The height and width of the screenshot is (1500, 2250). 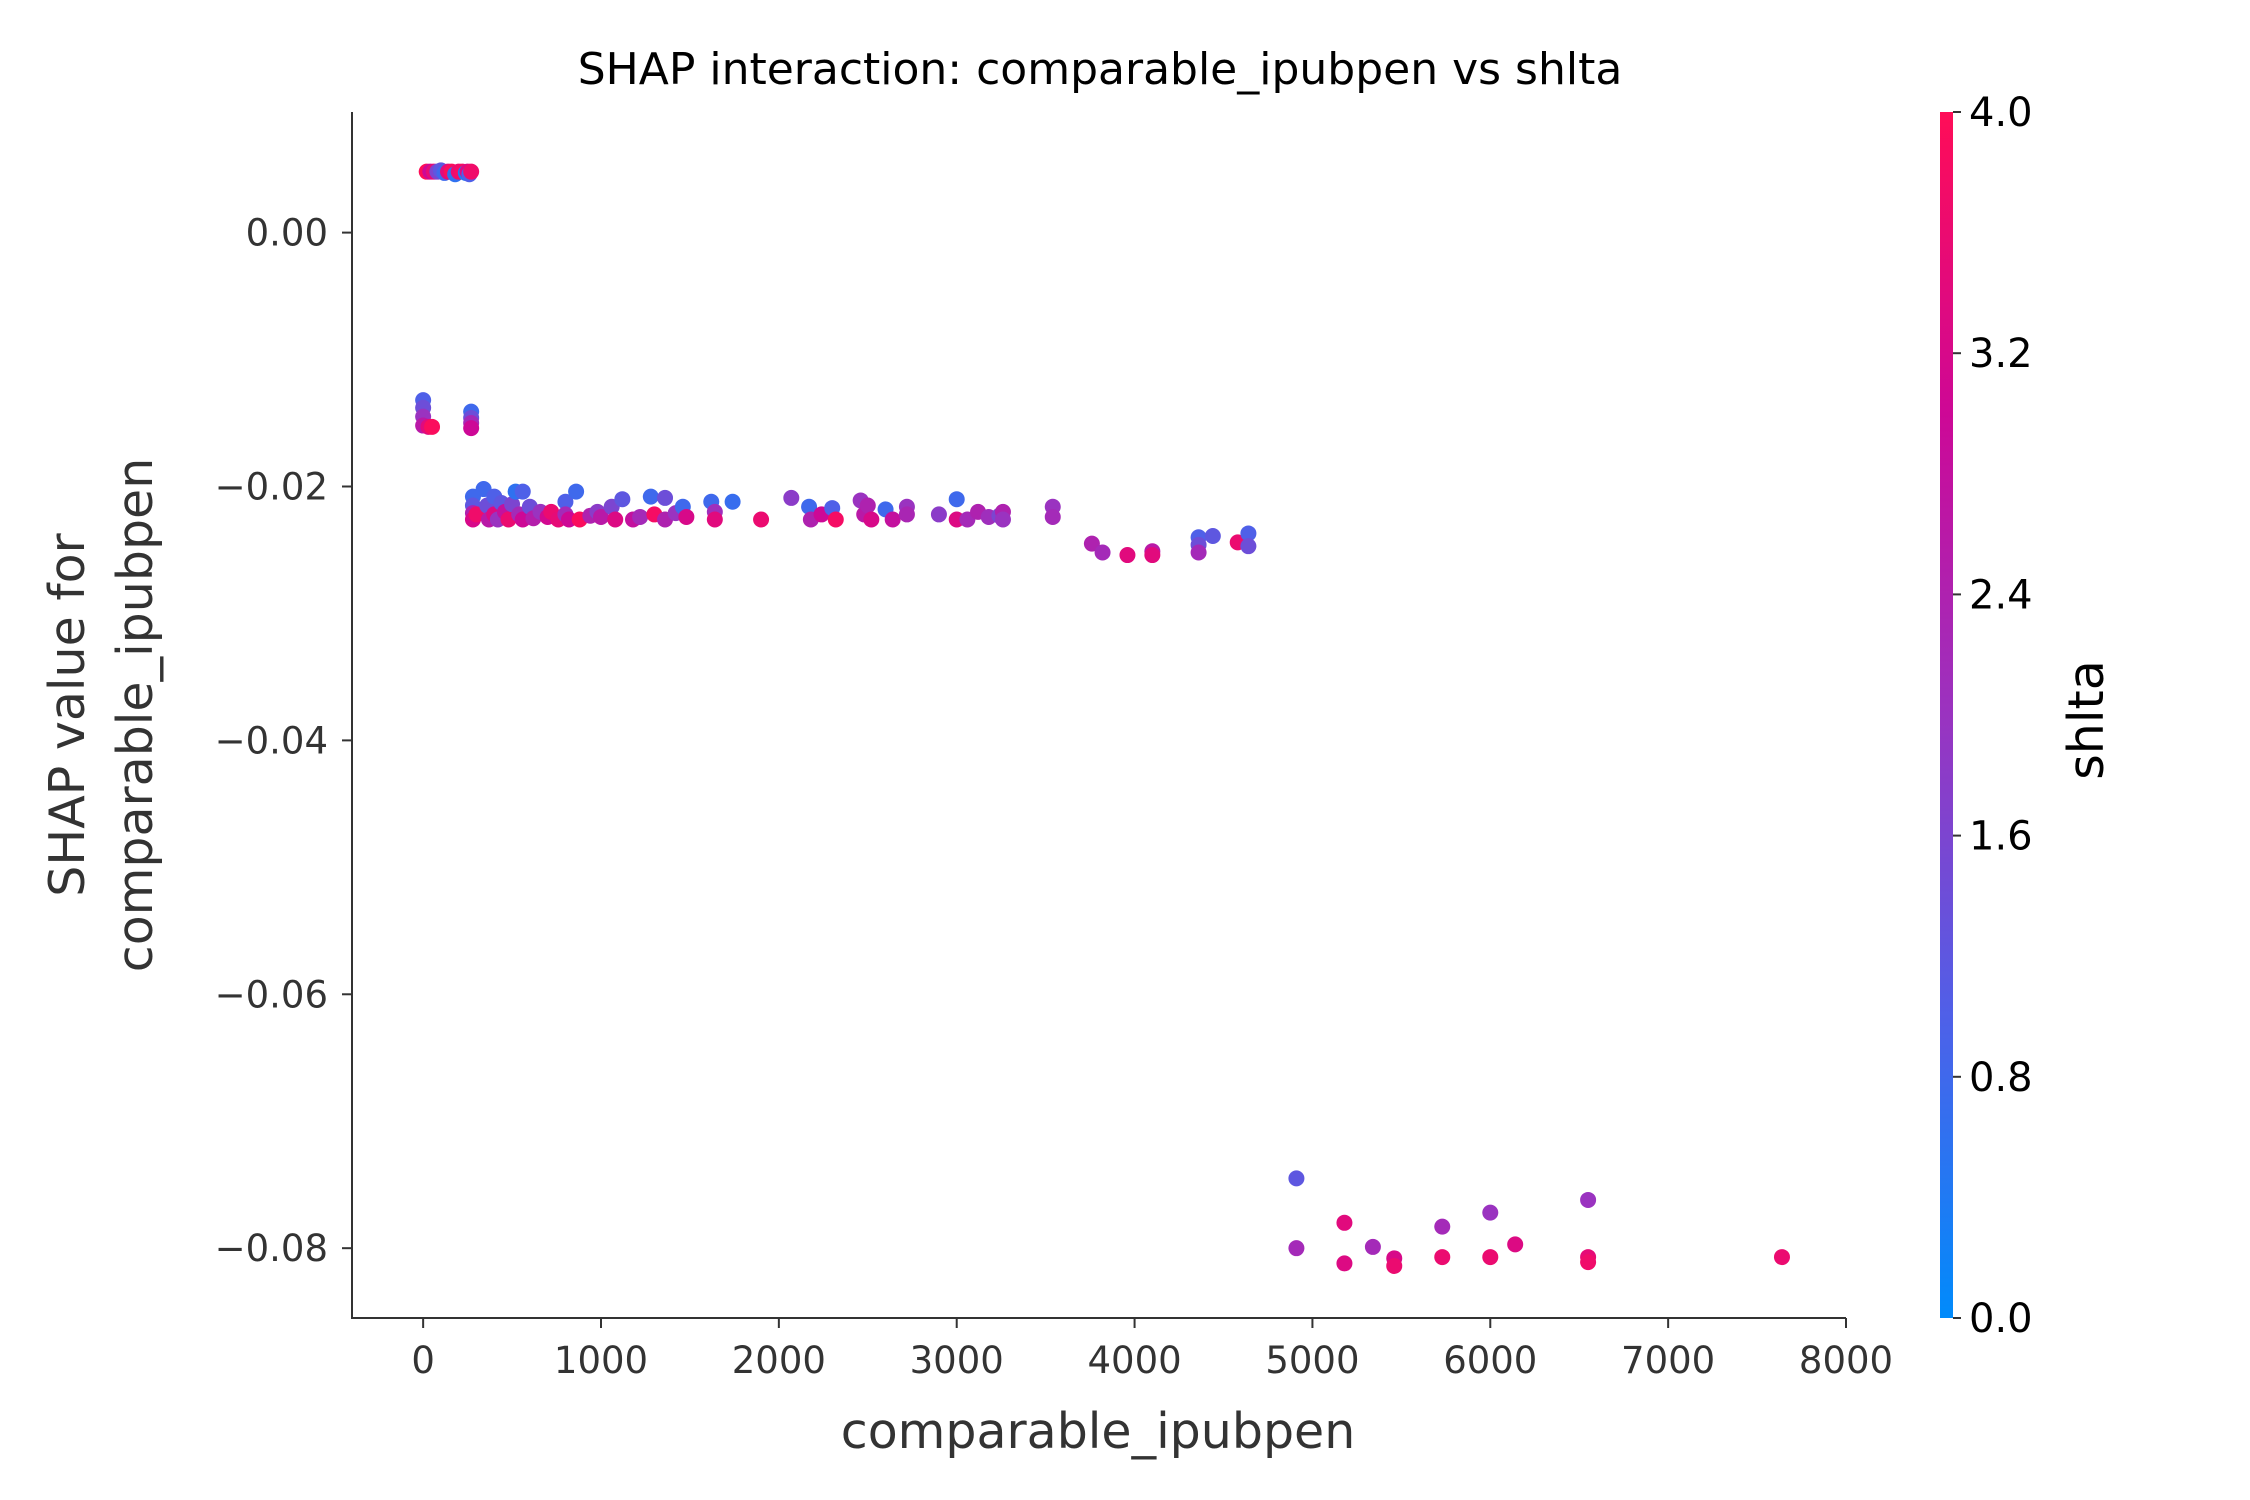 I want to click on x-tick-label: 1000, so click(x=601, y=1360).